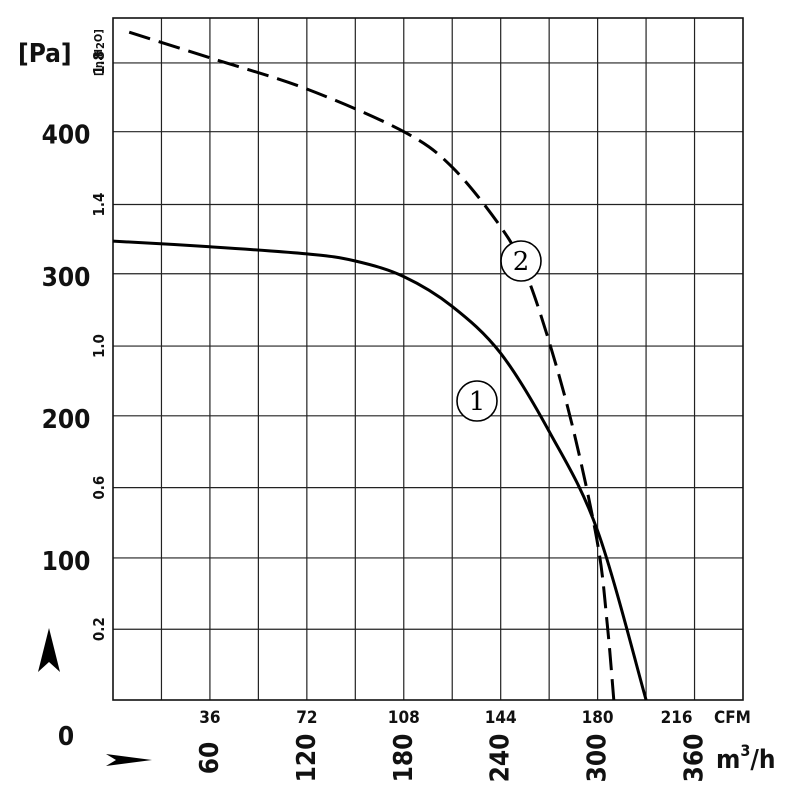  I want to click on x-tick-label-cfm: 108, so click(404, 718).